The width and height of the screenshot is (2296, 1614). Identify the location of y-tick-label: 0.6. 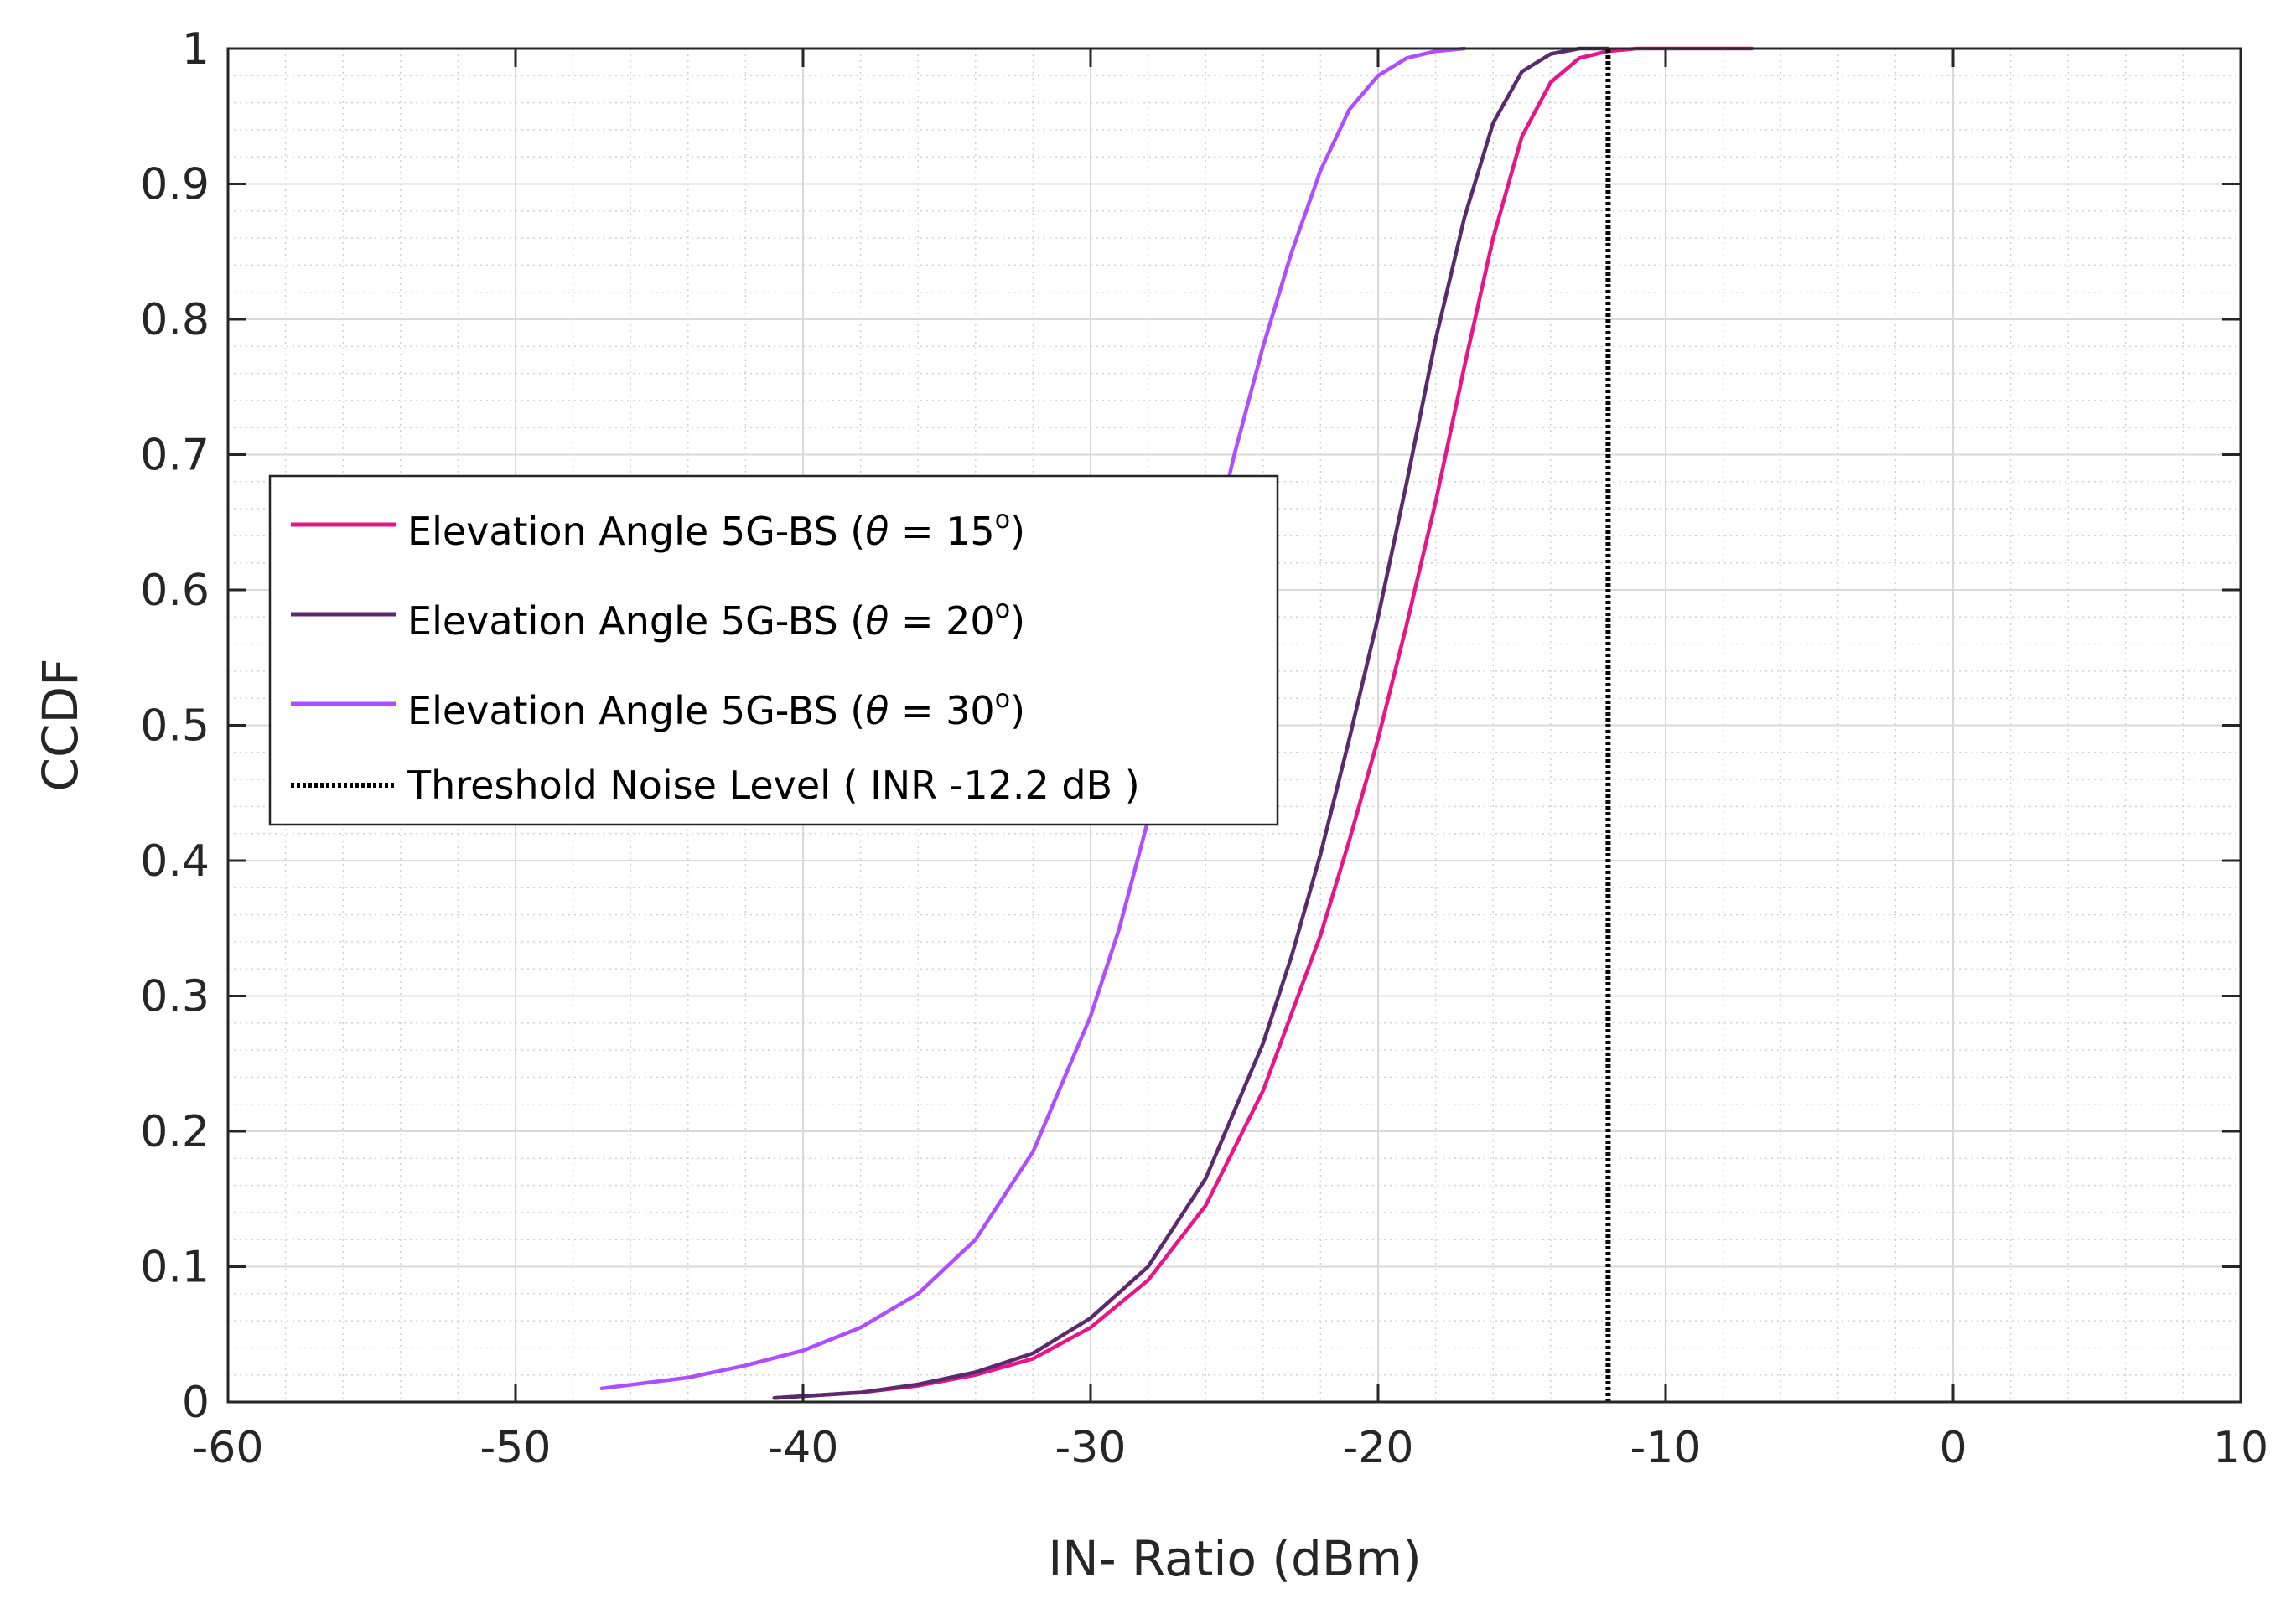
(175, 591).